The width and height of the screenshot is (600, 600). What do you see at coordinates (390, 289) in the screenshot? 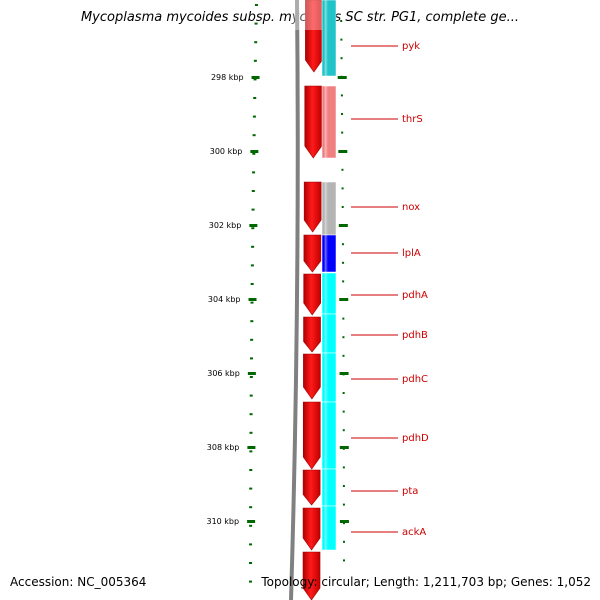
I see `gene-labels: pyk thrS nox lplA pdhA pdhB pdhC pdhD pta ackA` at bounding box center [390, 289].